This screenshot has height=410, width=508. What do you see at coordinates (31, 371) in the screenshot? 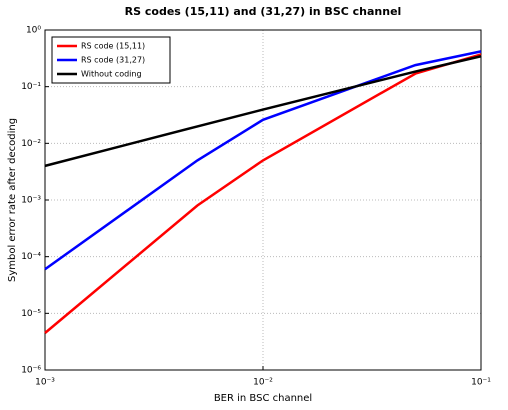
I see `y-tick-label: 10⁻⁶` at bounding box center [31, 371].